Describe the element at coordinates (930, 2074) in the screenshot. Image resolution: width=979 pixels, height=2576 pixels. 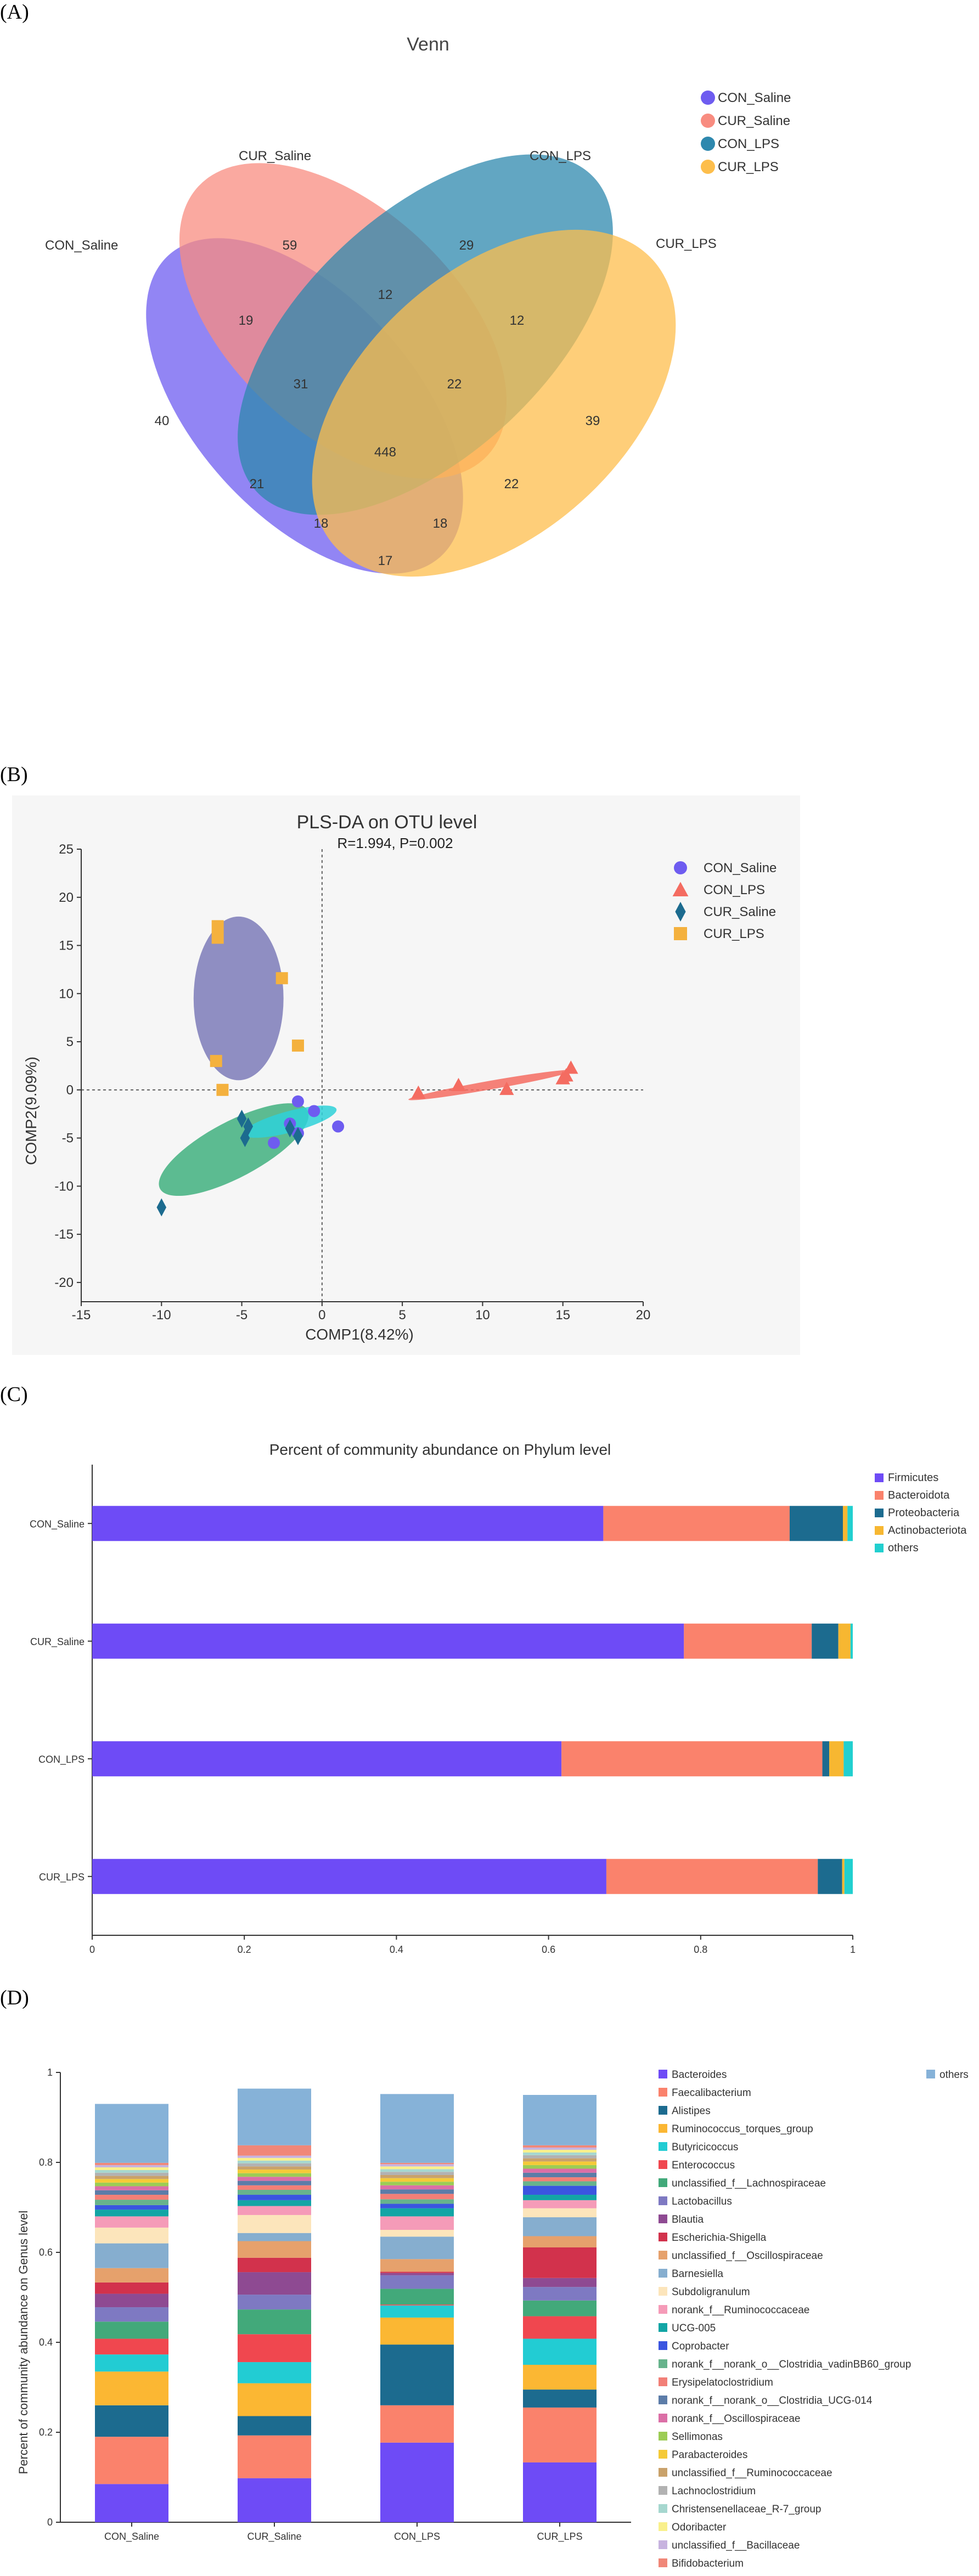
I see `legend-swatch-others` at that location.